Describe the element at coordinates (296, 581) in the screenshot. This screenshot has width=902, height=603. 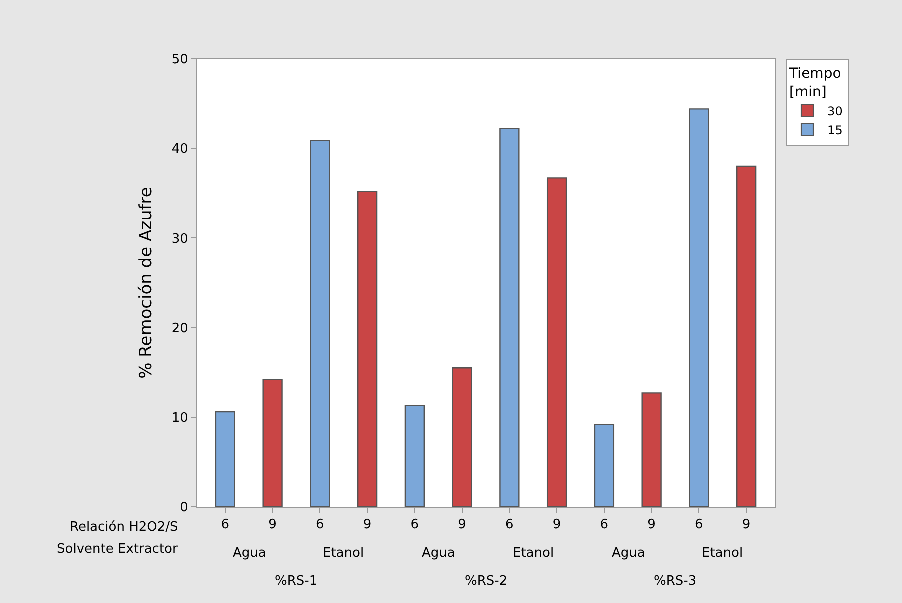
I see `text: %RS-1` at that location.